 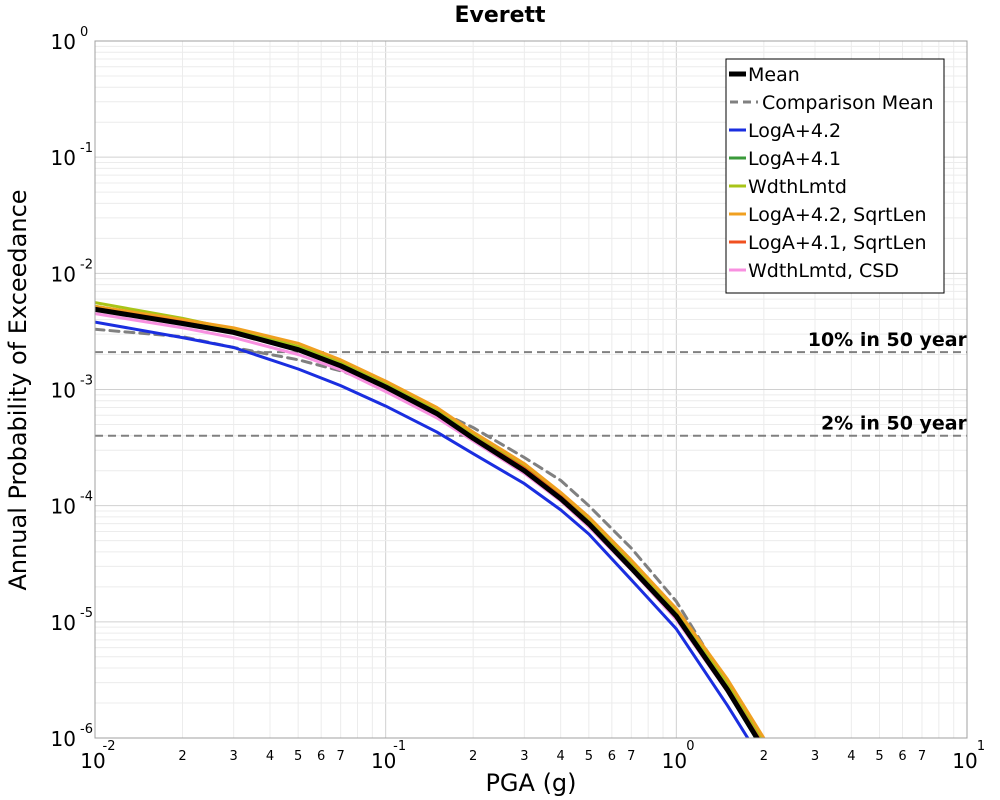 What do you see at coordinates (894, 424) in the screenshot?
I see `reference-line-label: 2% in 50 year` at bounding box center [894, 424].